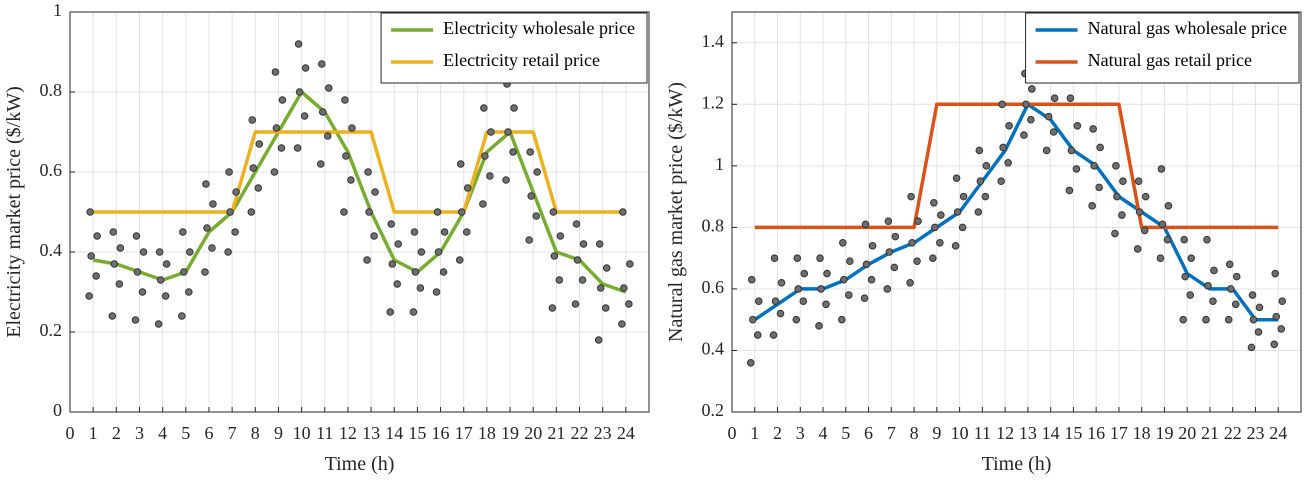  Describe the element at coordinates (93, 433) in the screenshot. I see `x-tick-label: 1` at that location.